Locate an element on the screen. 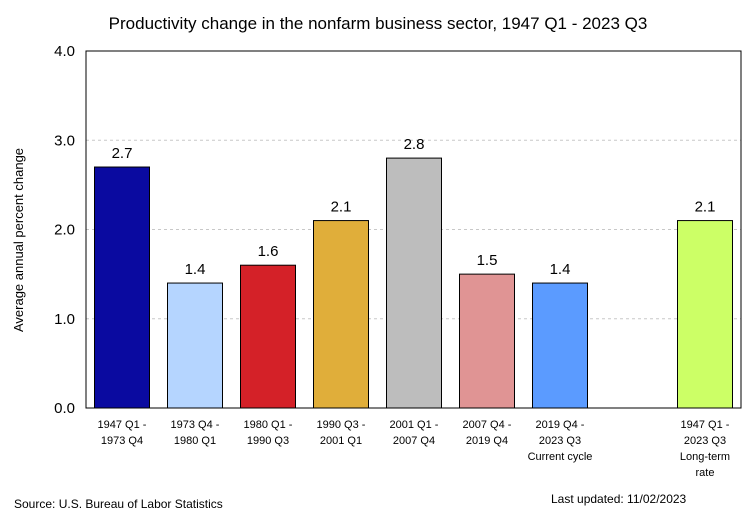  y-axis-label: Average annual percent change is located at coordinates (18, 240).